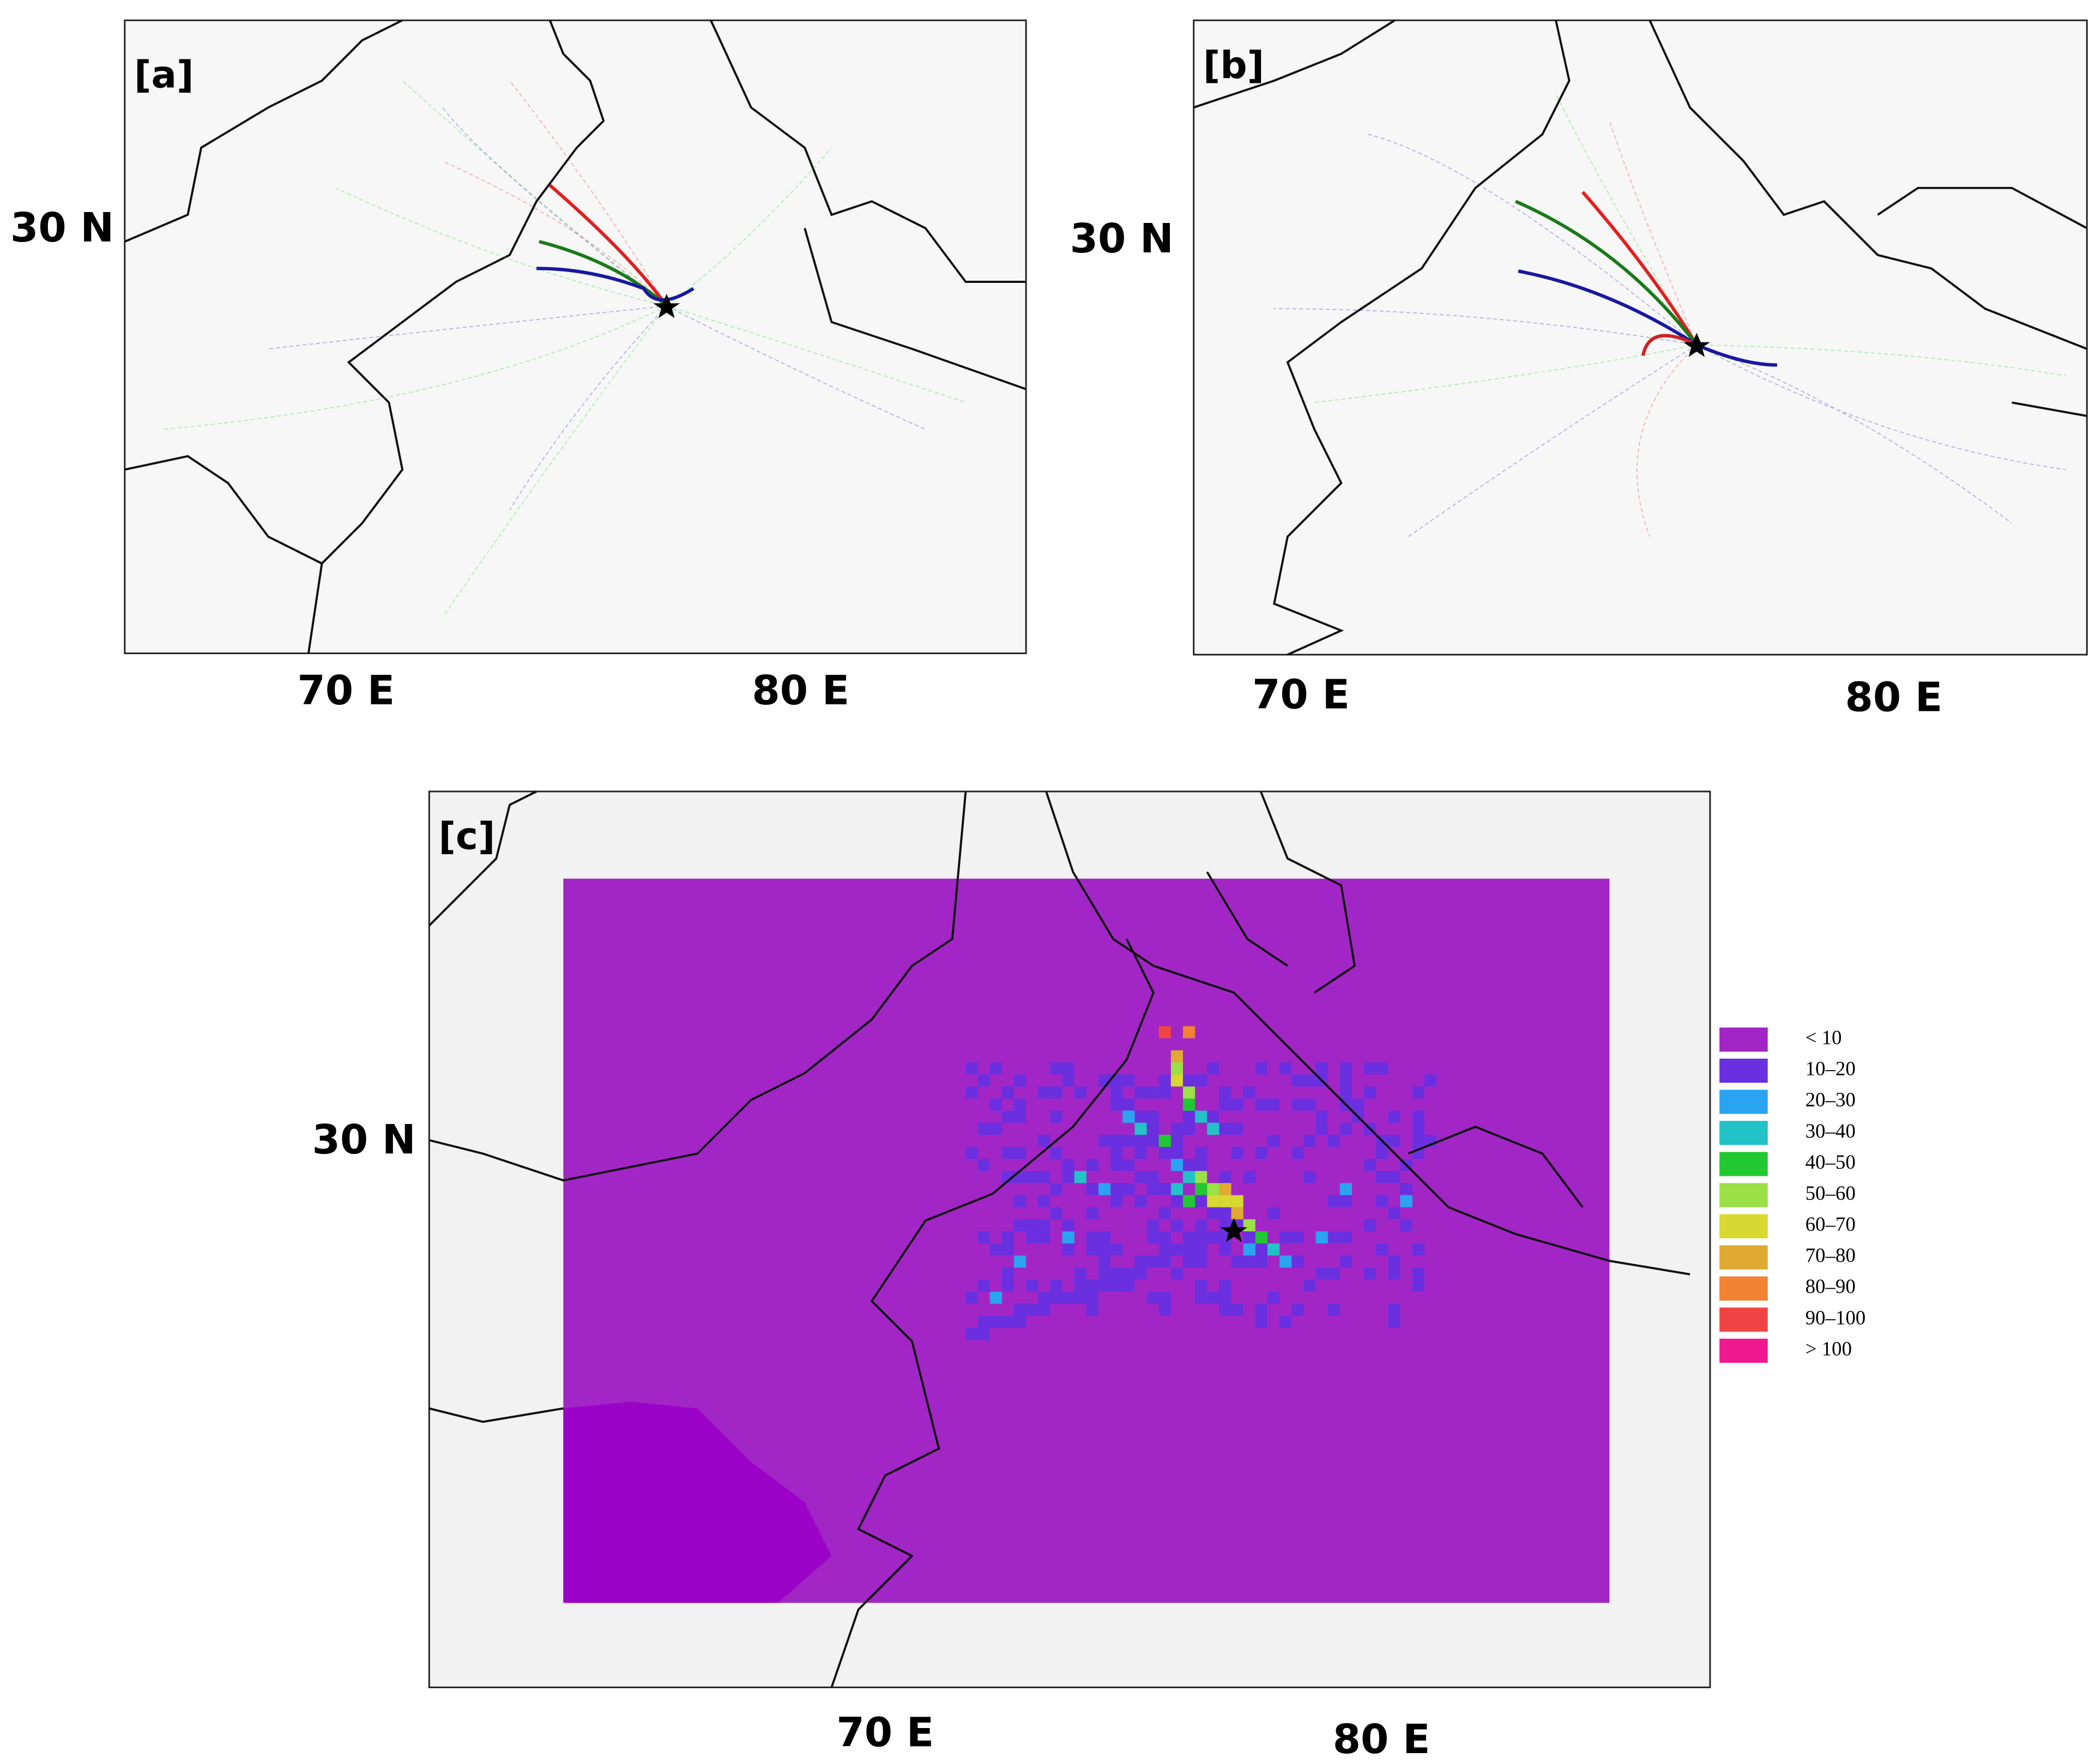 This screenshot has height=1764, width=2095. Describe the element at coordinates (1831, 1286) in the screenshot. I see `legend-label: 80–90` at that location.